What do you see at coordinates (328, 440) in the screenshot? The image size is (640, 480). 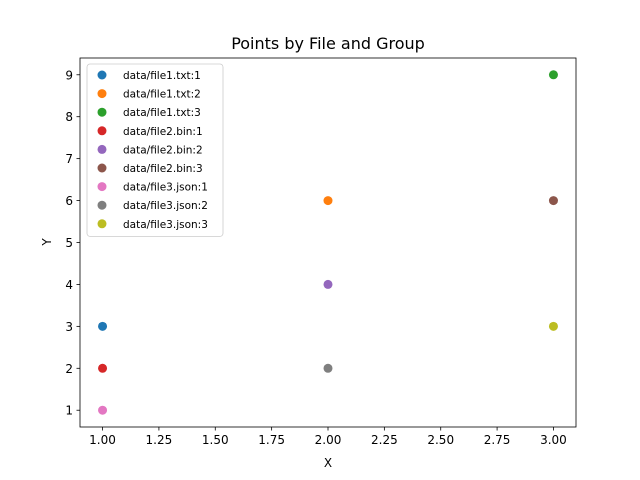 I see `x-tick-label: 2.00` at bounding box center [328, 440].